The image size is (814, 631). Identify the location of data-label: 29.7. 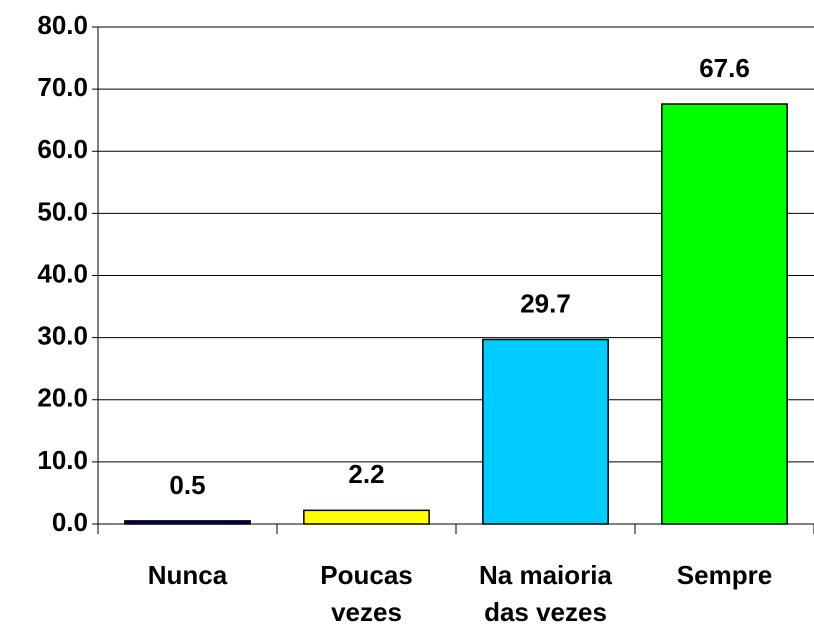
(545, 303).